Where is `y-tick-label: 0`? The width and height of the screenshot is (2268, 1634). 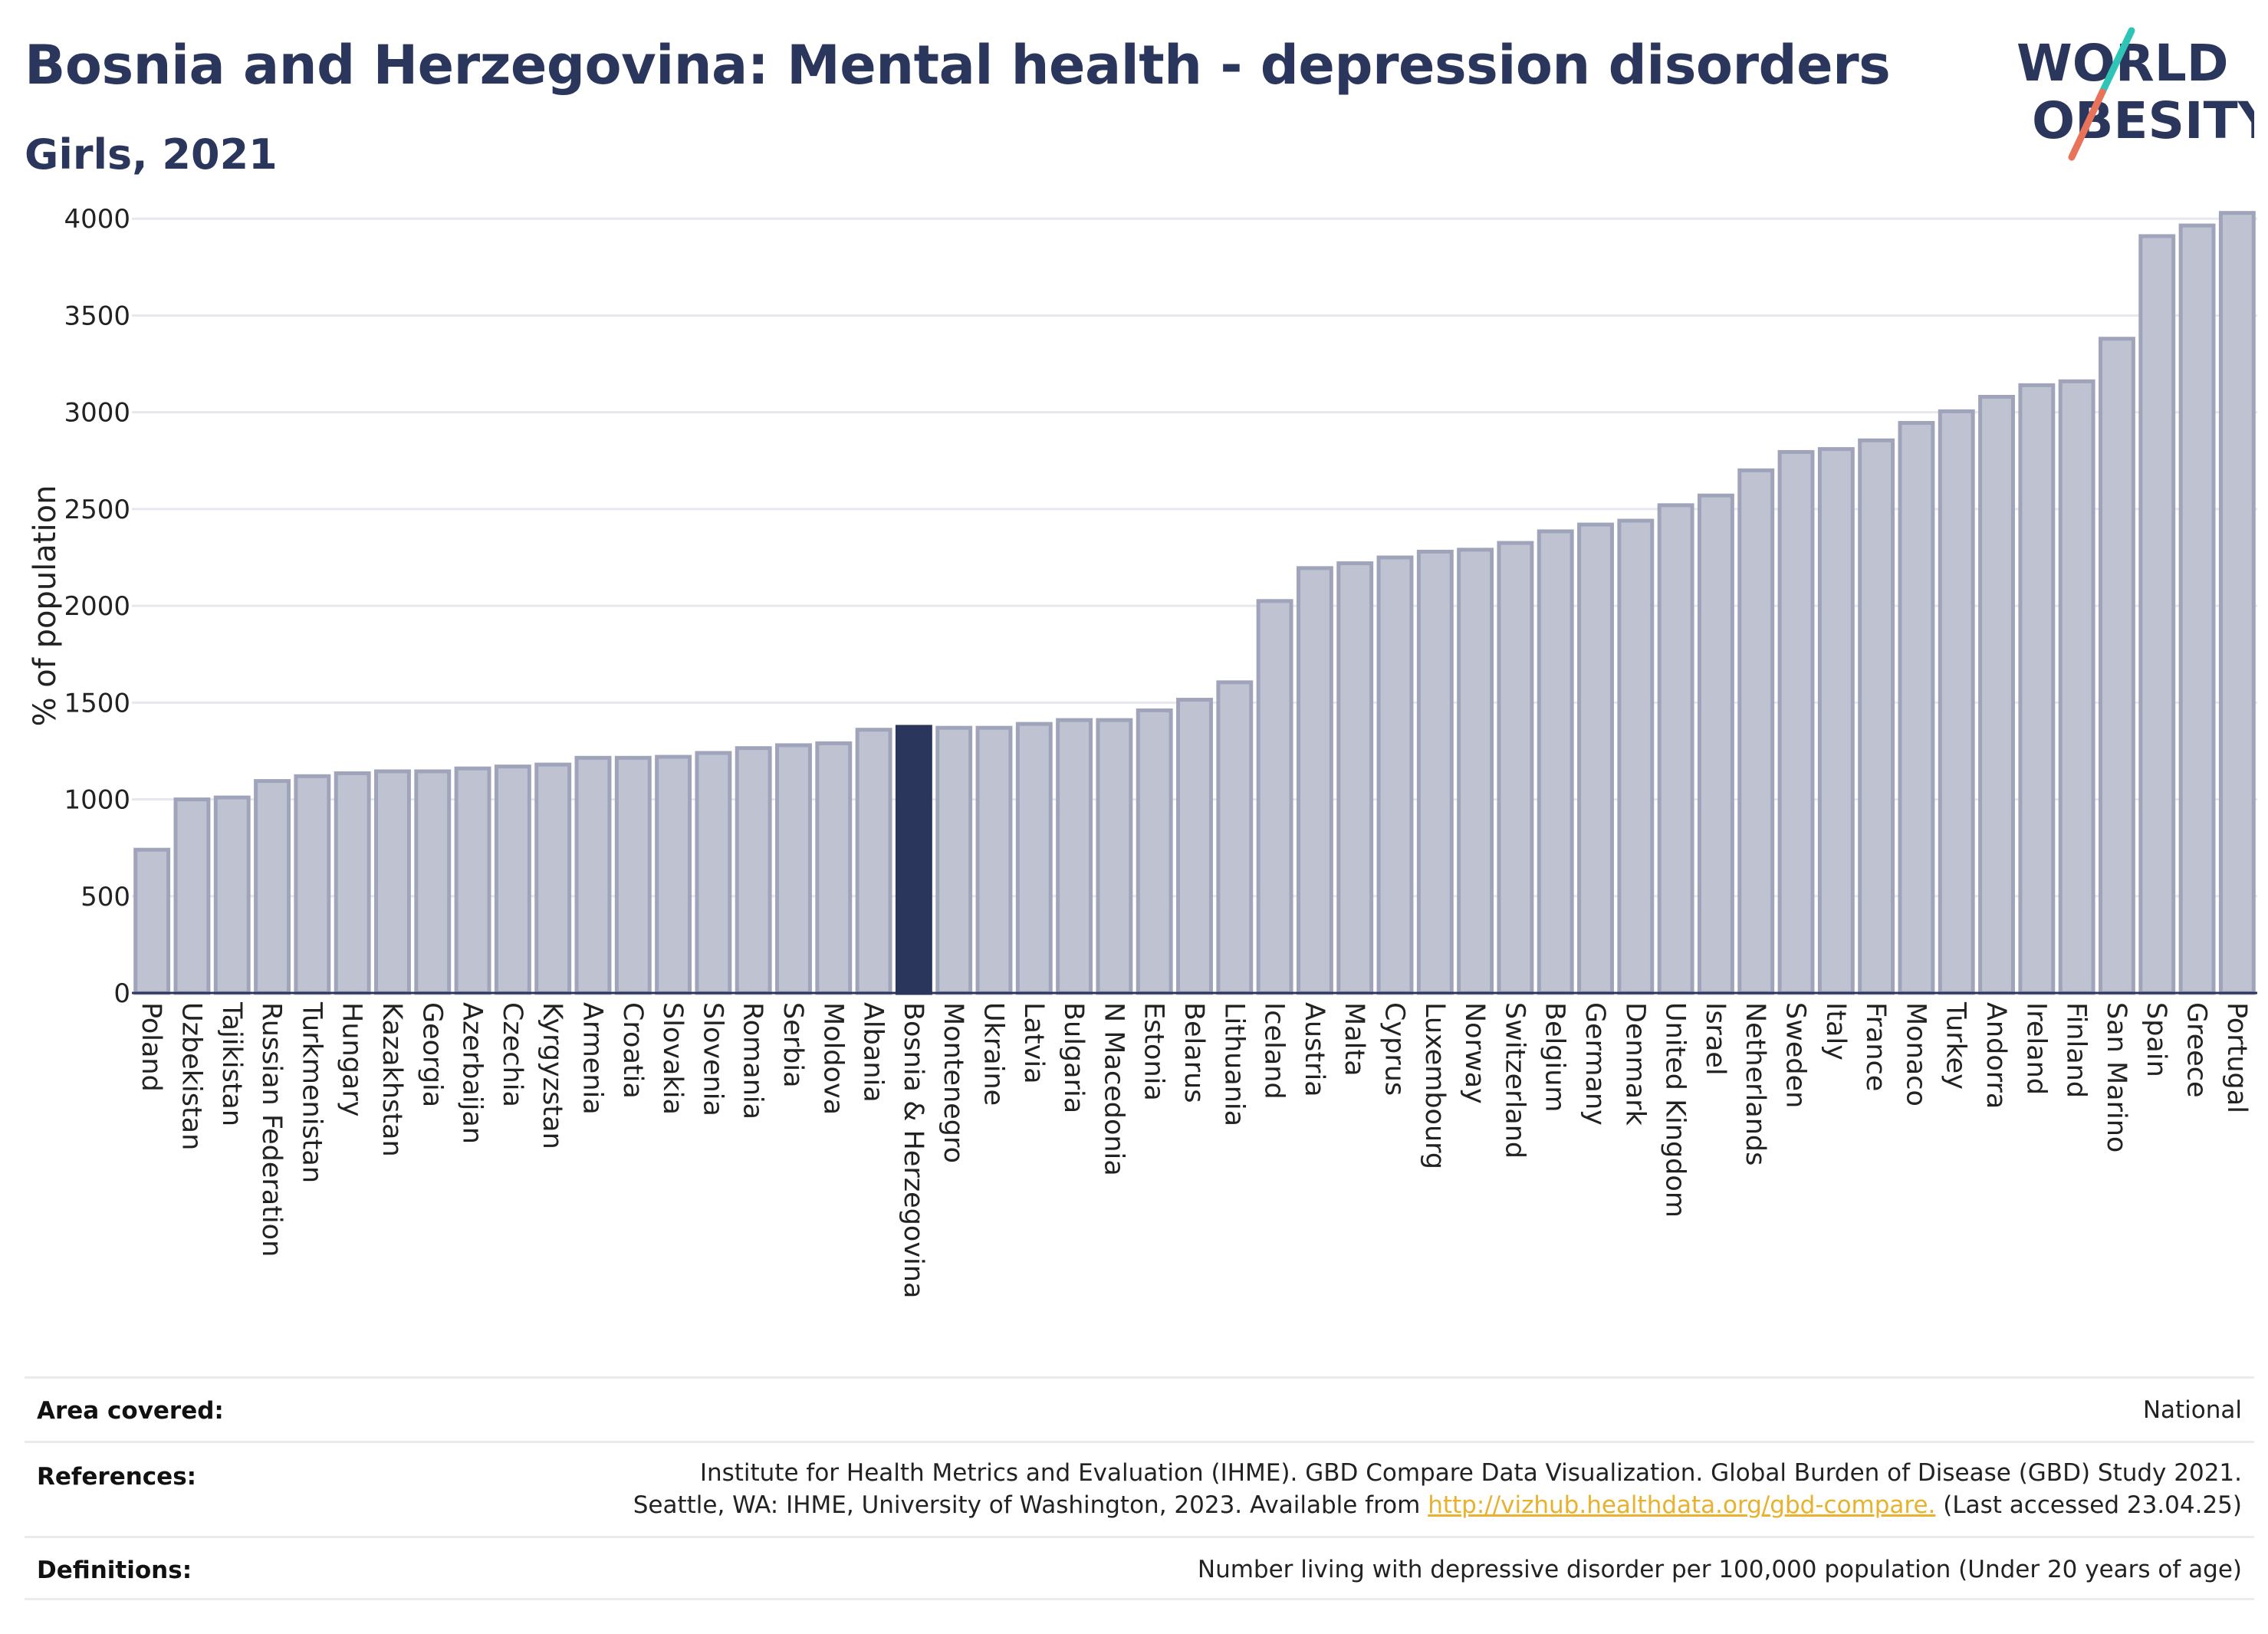 y-tick-label: 0 is located at coordinates (122, 994).